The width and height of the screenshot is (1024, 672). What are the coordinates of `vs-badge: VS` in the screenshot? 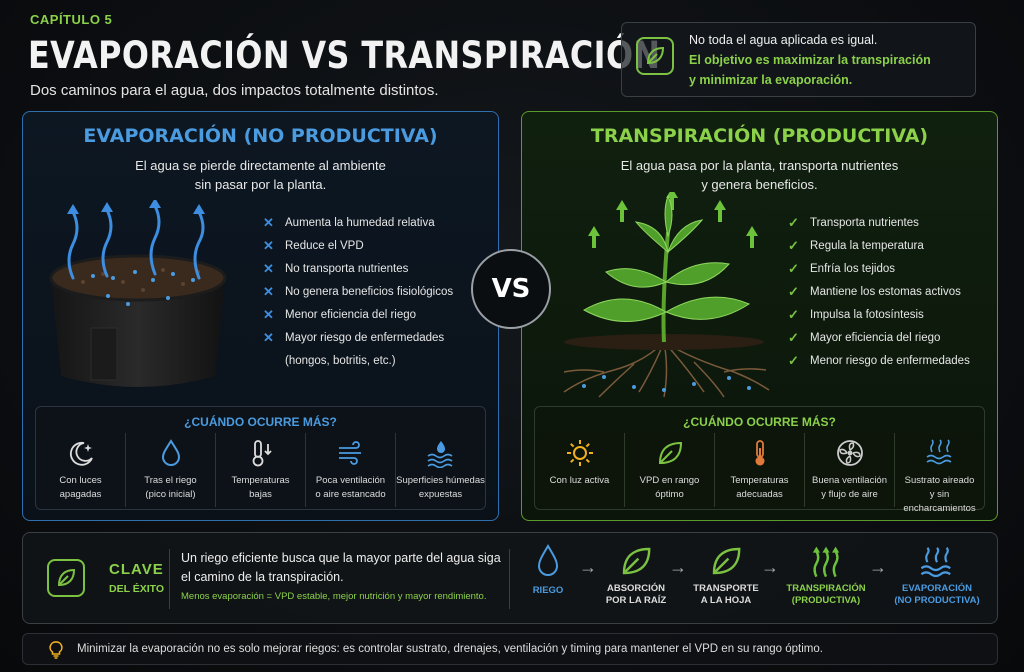 It's located at (511, 289).